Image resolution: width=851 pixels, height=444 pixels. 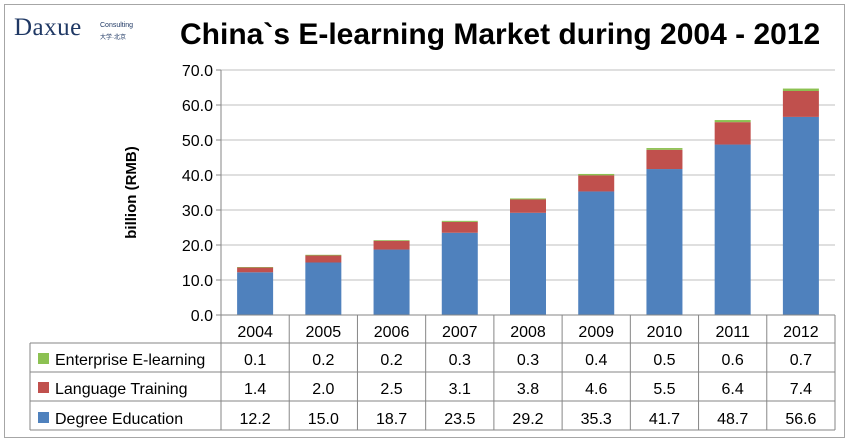 What do you see at coordinates (121, 389) in the screenshot?
I see `legend-label: Language Training` at bounding box center [121, 389].